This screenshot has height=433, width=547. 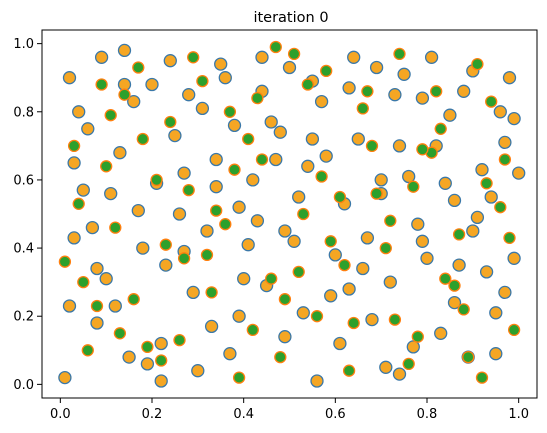 What do you see at coordinates (23, 180) in the screenshot?
I see `y-tick-label: 0.6` at bounding box center [23, 180].